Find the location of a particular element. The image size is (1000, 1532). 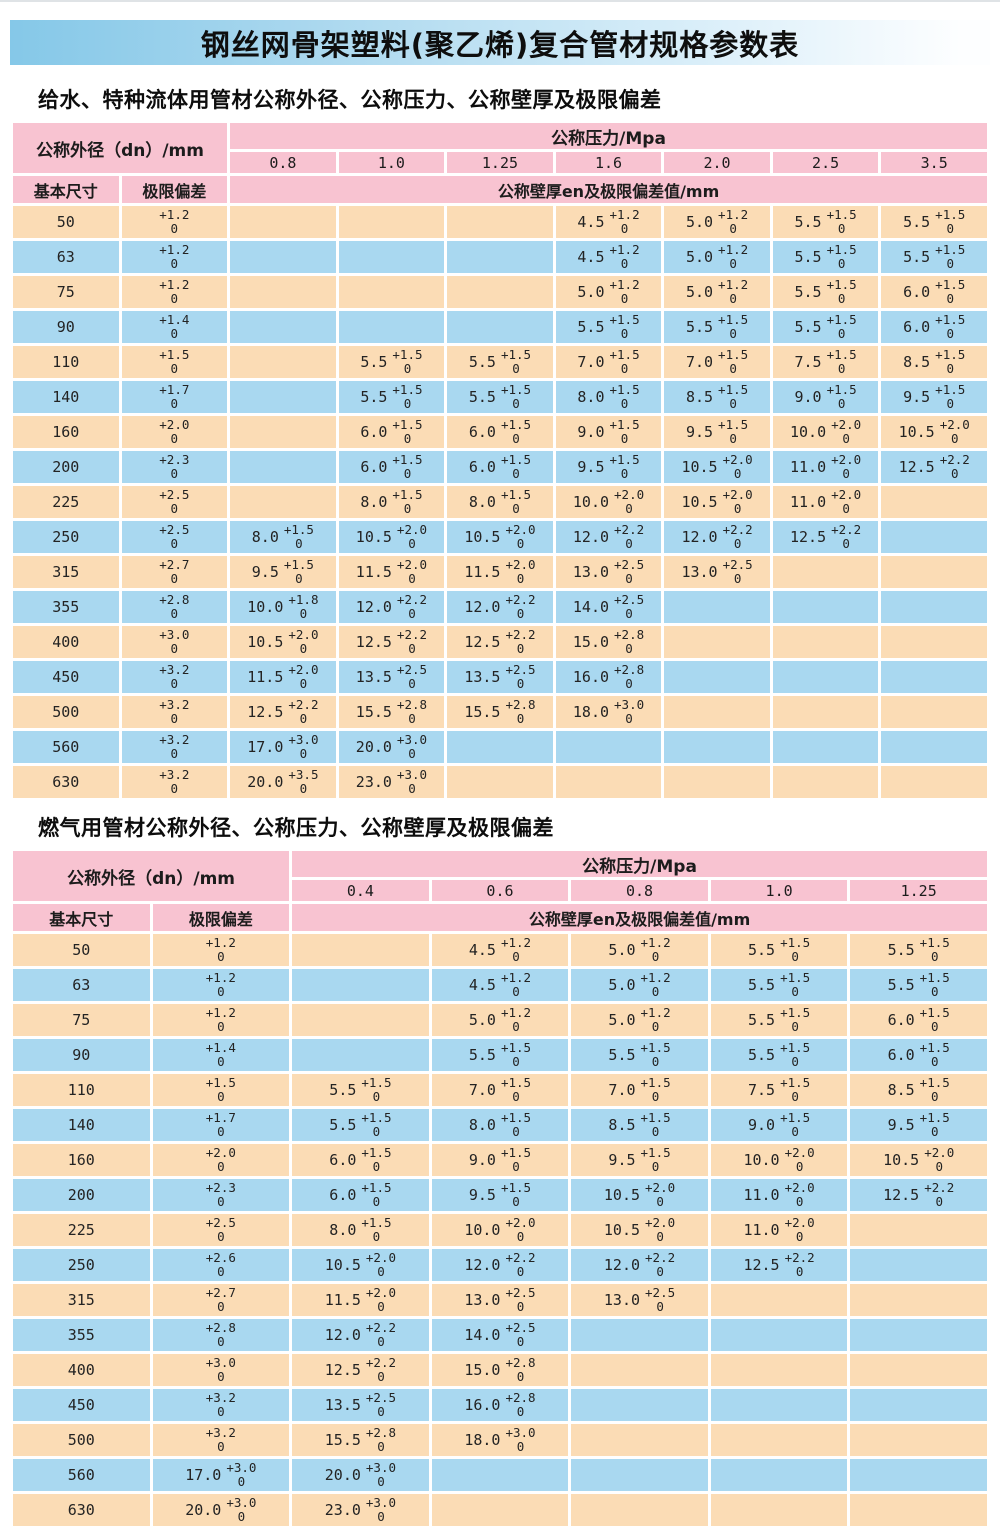

table-row: 75 +1.2 0 5.0 +1.2 0 5.0 +1.2 0 5.5 +1.5 0 6.0 +1.5 0 is located at coordinates (500, 292).